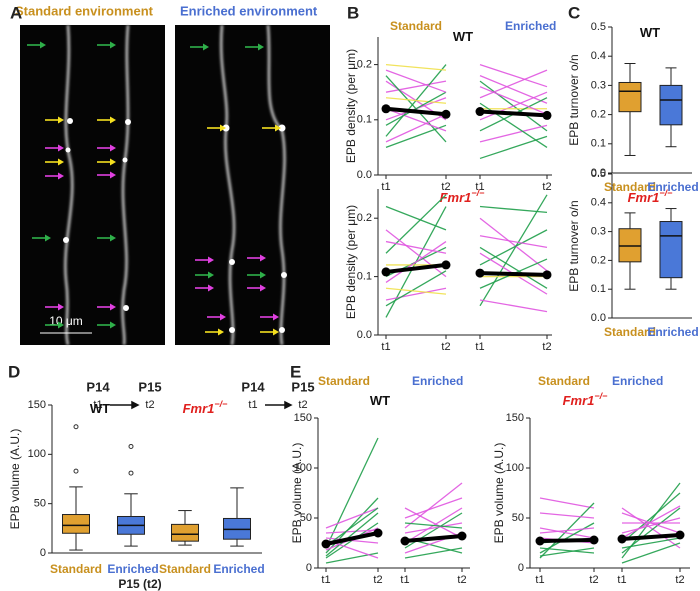  What do you see at coordinates (437, 381) in the screenshot?
I see `group-label: Enriched` at bounding box center [437, 381].